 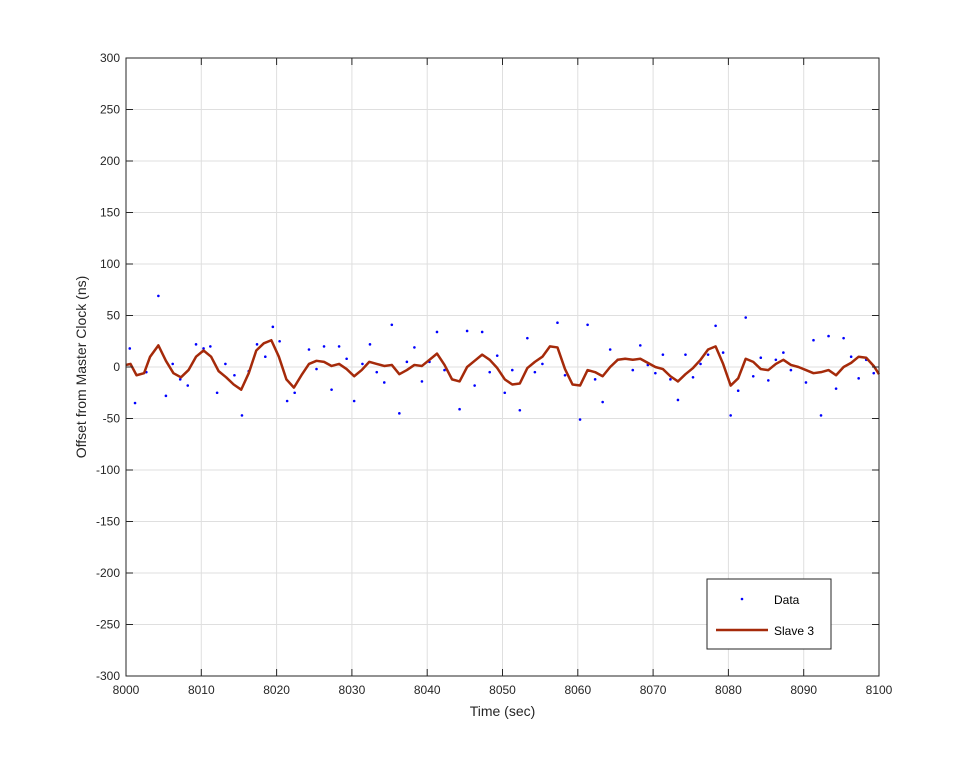 What do you see at coordinates (110, 110) in the screenshot?
I see `y-tick-label: 250` at bounding box center [110, 110].